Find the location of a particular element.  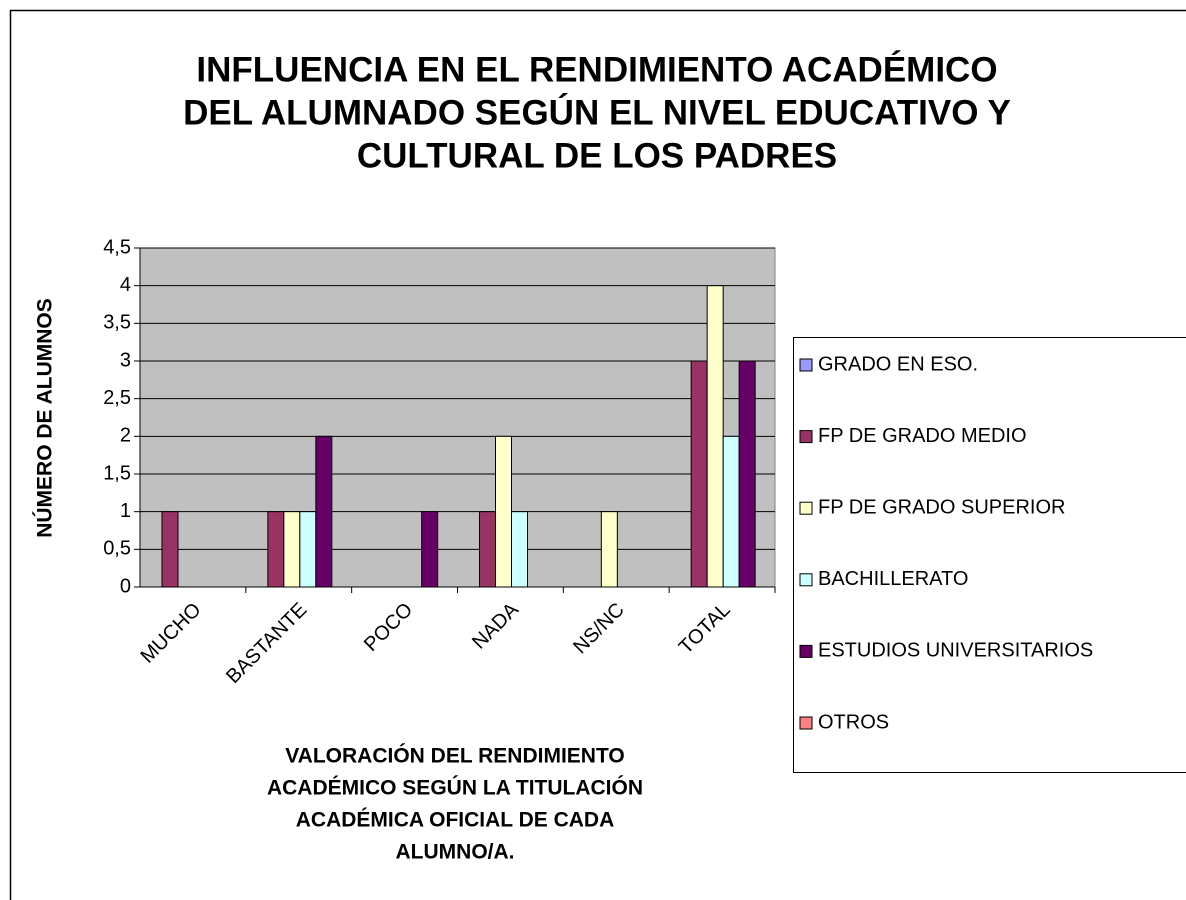

y-tick-label: 0,5 is located at coordinates (117, 549).